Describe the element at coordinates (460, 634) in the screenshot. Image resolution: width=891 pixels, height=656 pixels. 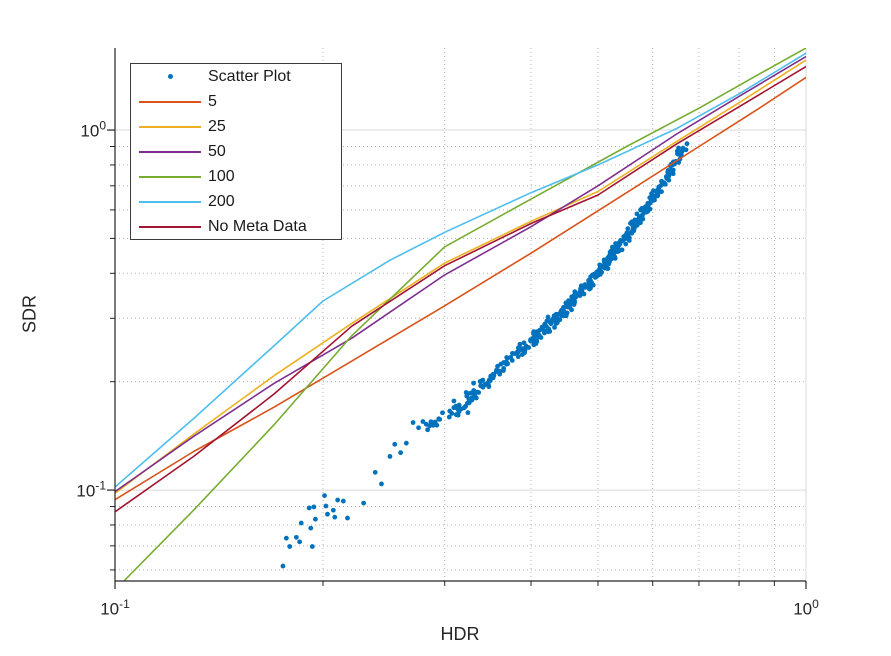
I see `x-axis-label: HDR` at that location.